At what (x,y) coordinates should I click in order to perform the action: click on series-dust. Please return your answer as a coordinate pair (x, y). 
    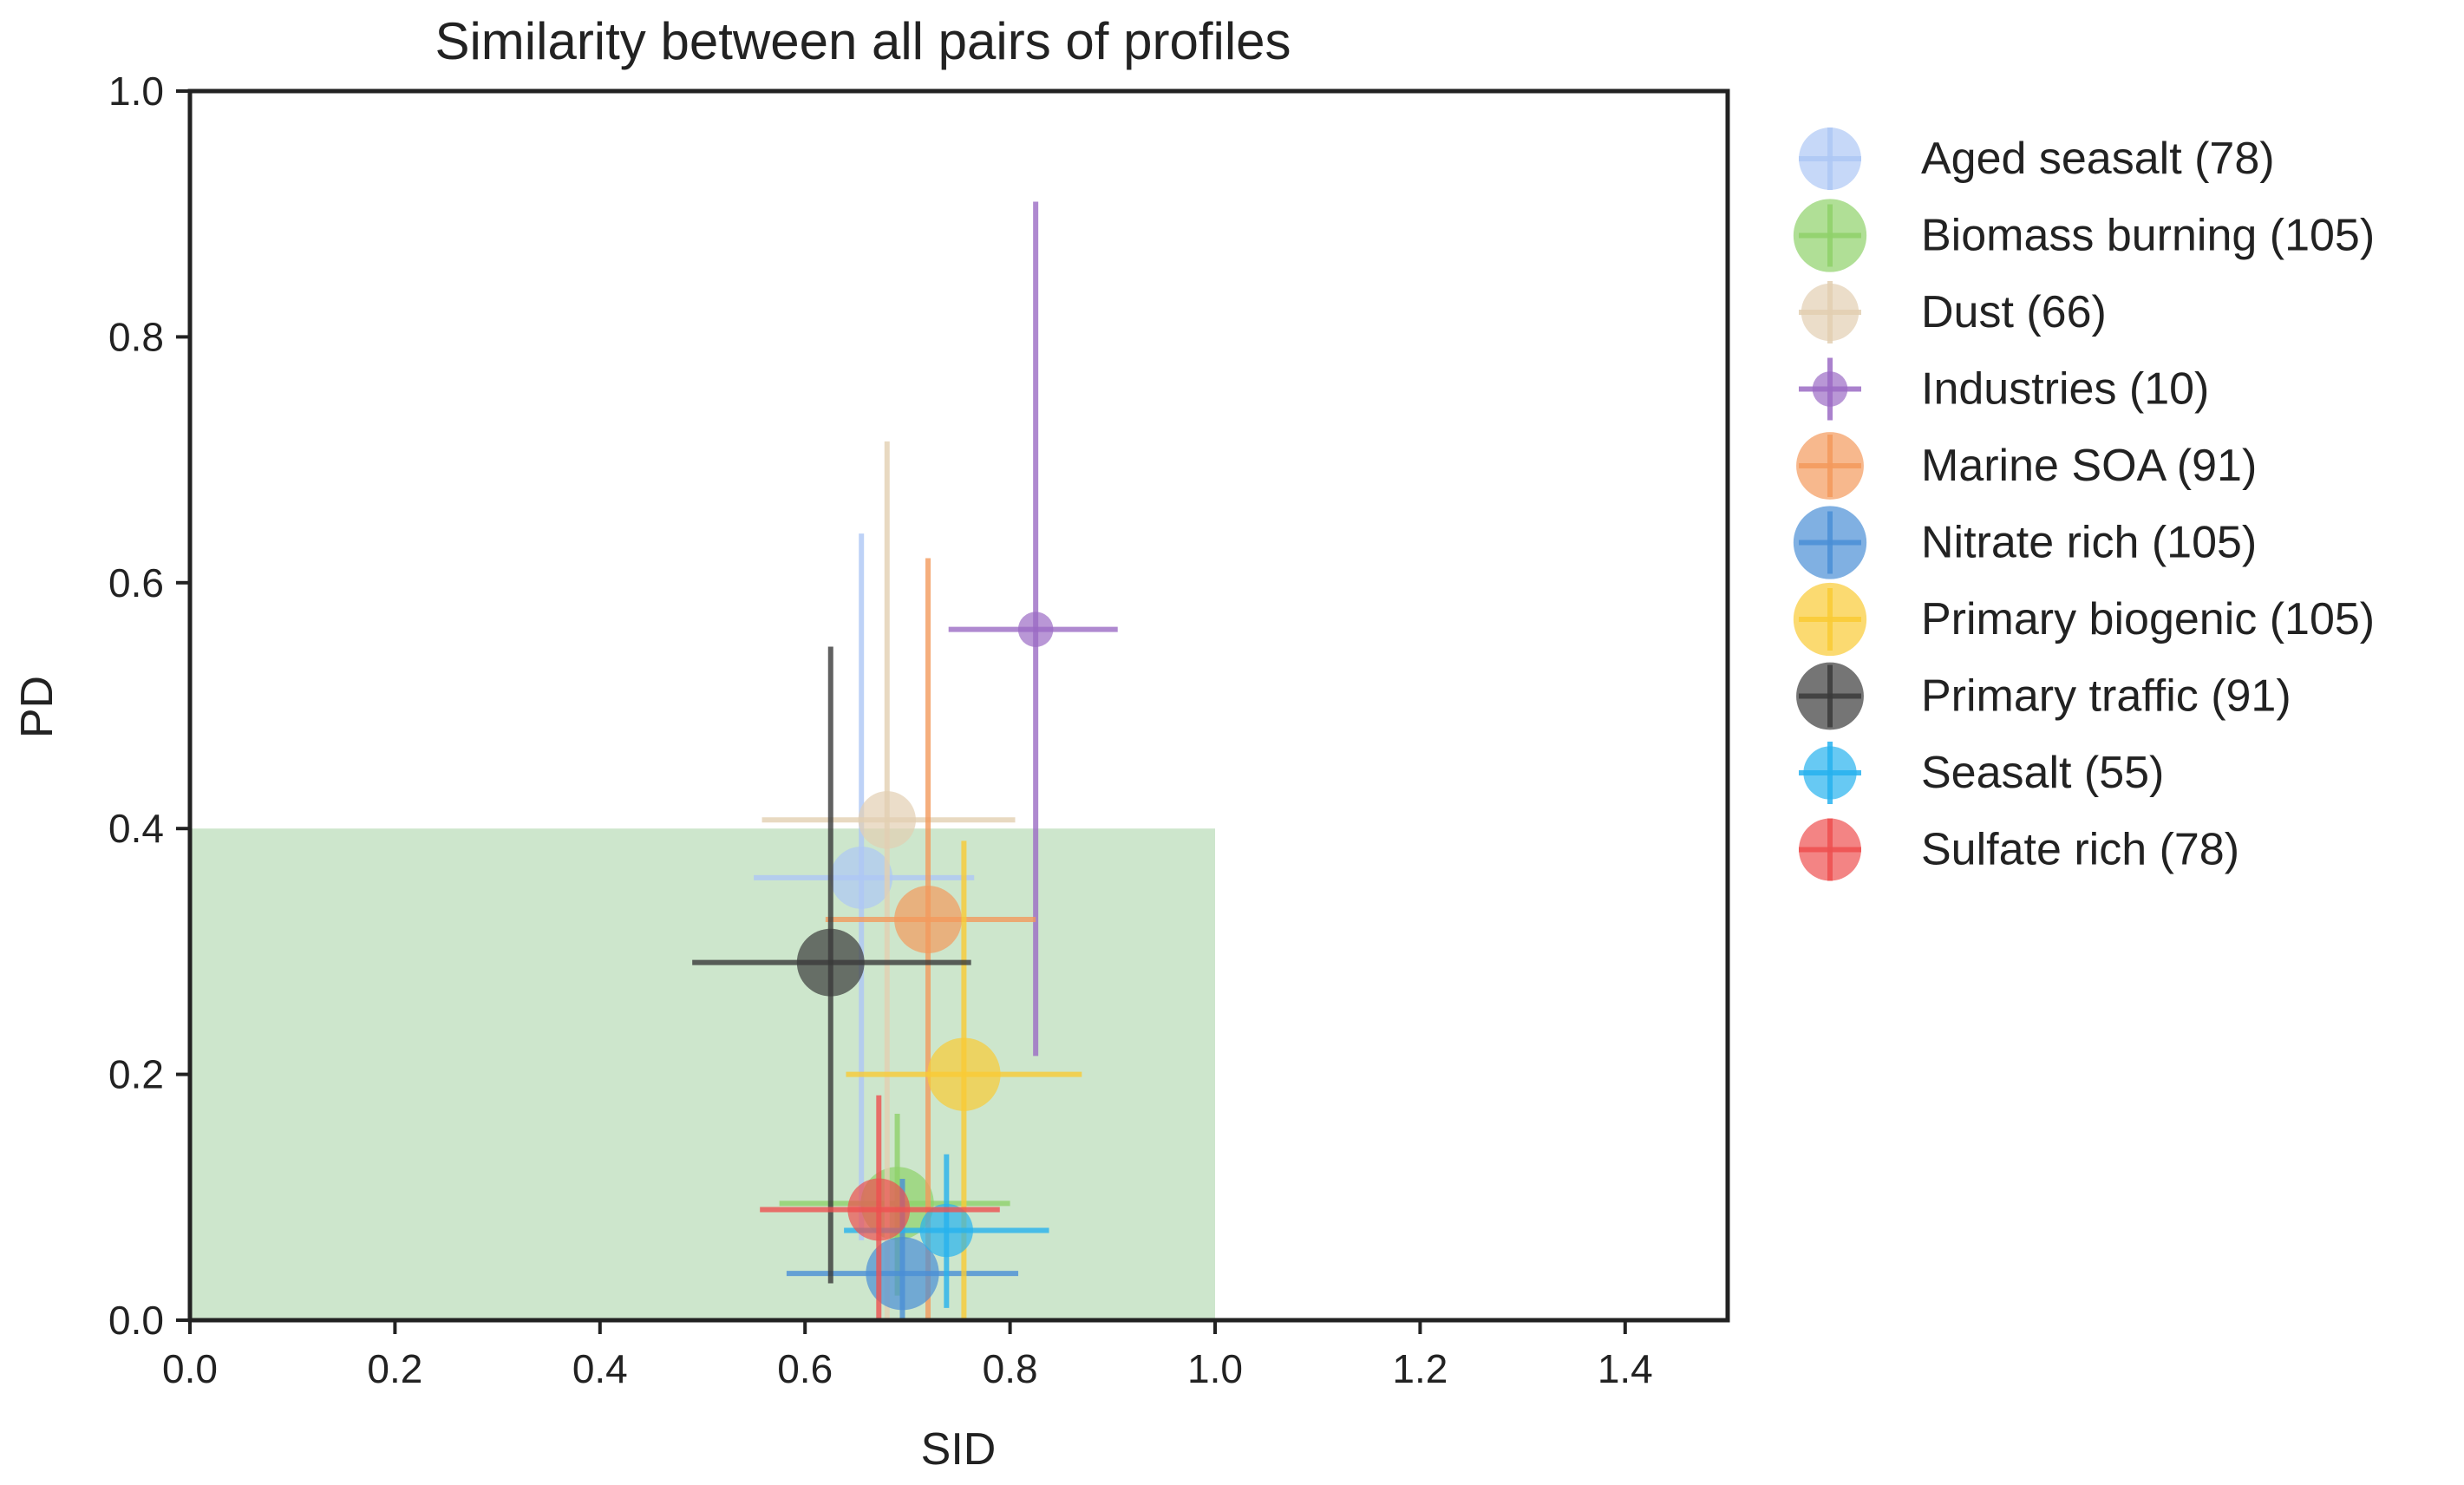
    Looking at the image, I should click on (888, 880).